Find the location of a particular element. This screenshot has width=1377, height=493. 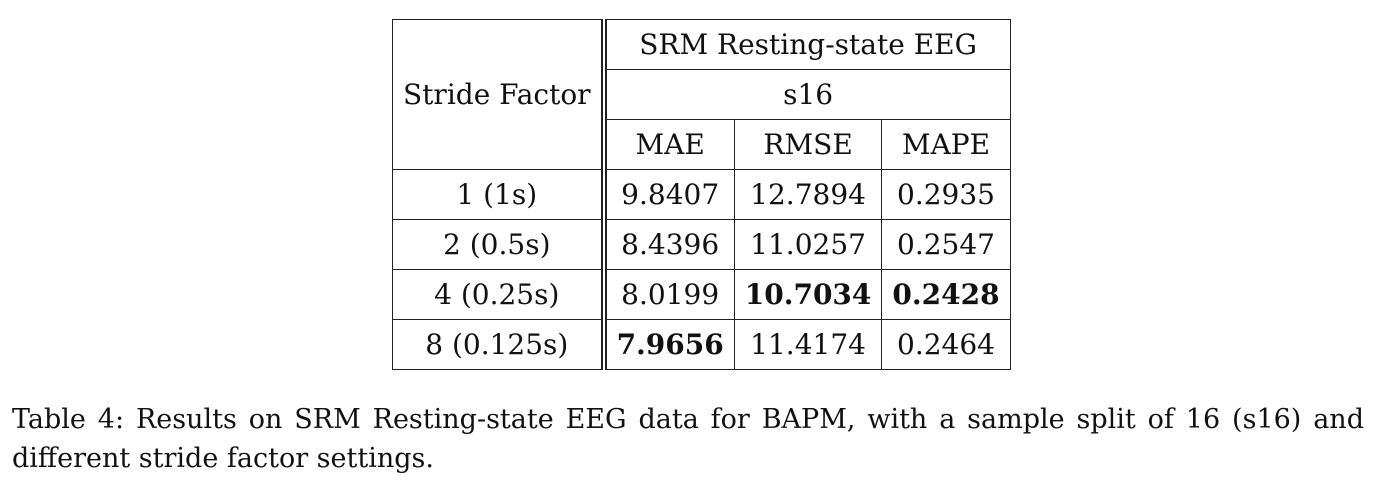

mae-cell: 8.0199 is located at coordinates (667, 294).